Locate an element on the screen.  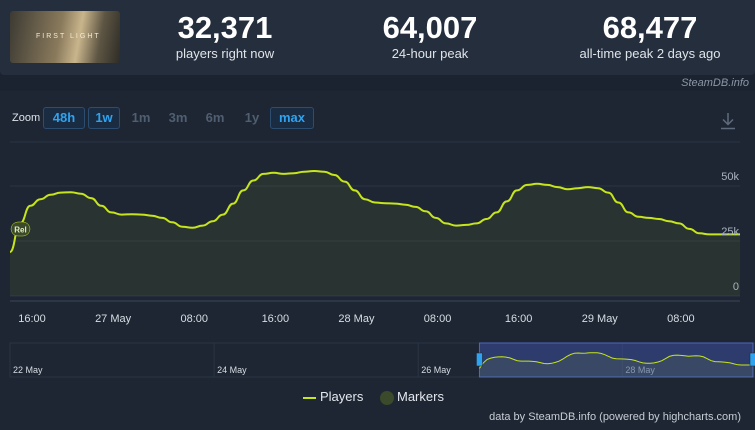
zoom-3m-button: 3m is located at coordinates (178, 117).